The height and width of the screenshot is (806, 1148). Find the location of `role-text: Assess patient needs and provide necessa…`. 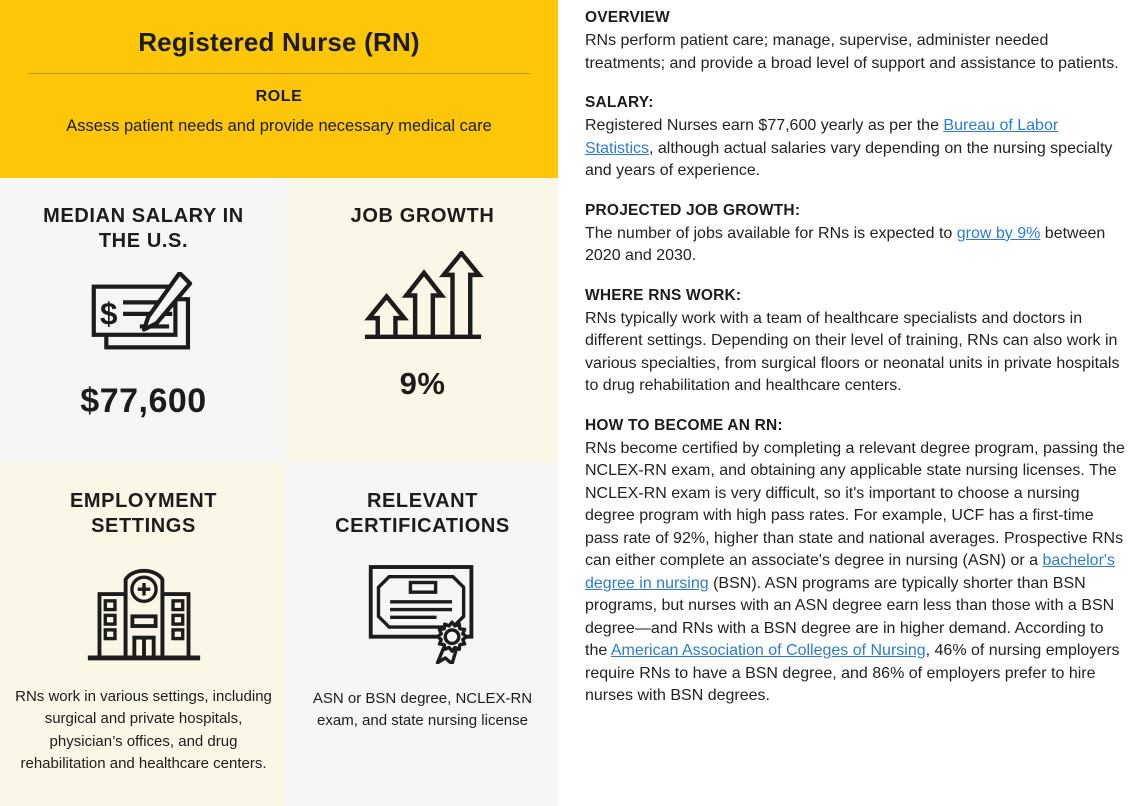

role-text: Assess patient needs and provide necessa… is located at coordinates (279, 126).